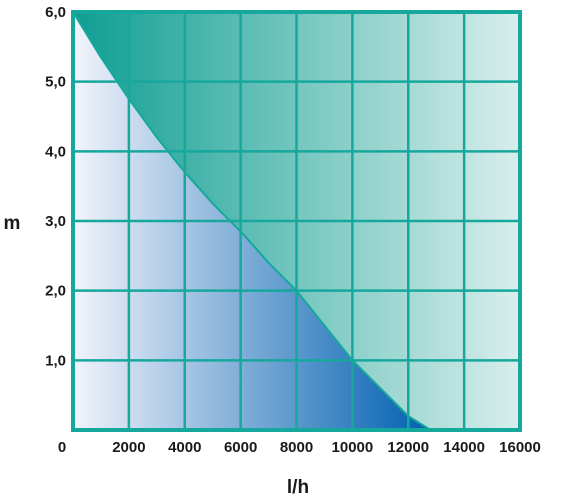  I want to click on x-tick-label: 12000, so click(408, 447).